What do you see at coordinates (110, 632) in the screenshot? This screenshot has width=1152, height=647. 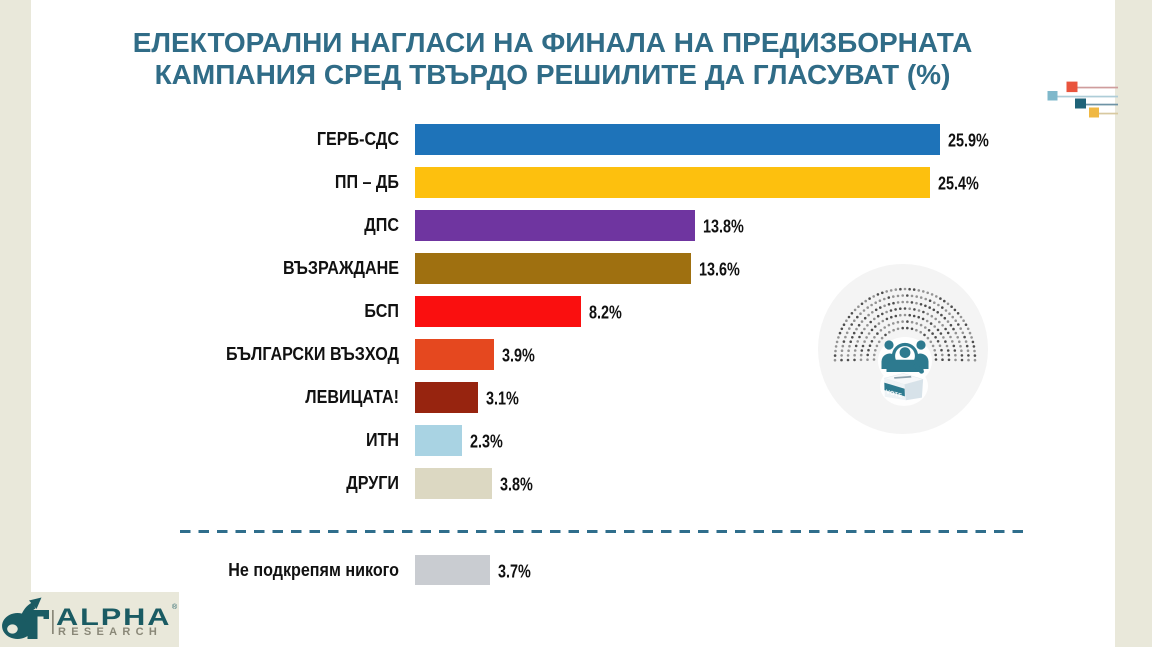 I see `svg-text: RESEARCH` at bounding box center [110, 632].